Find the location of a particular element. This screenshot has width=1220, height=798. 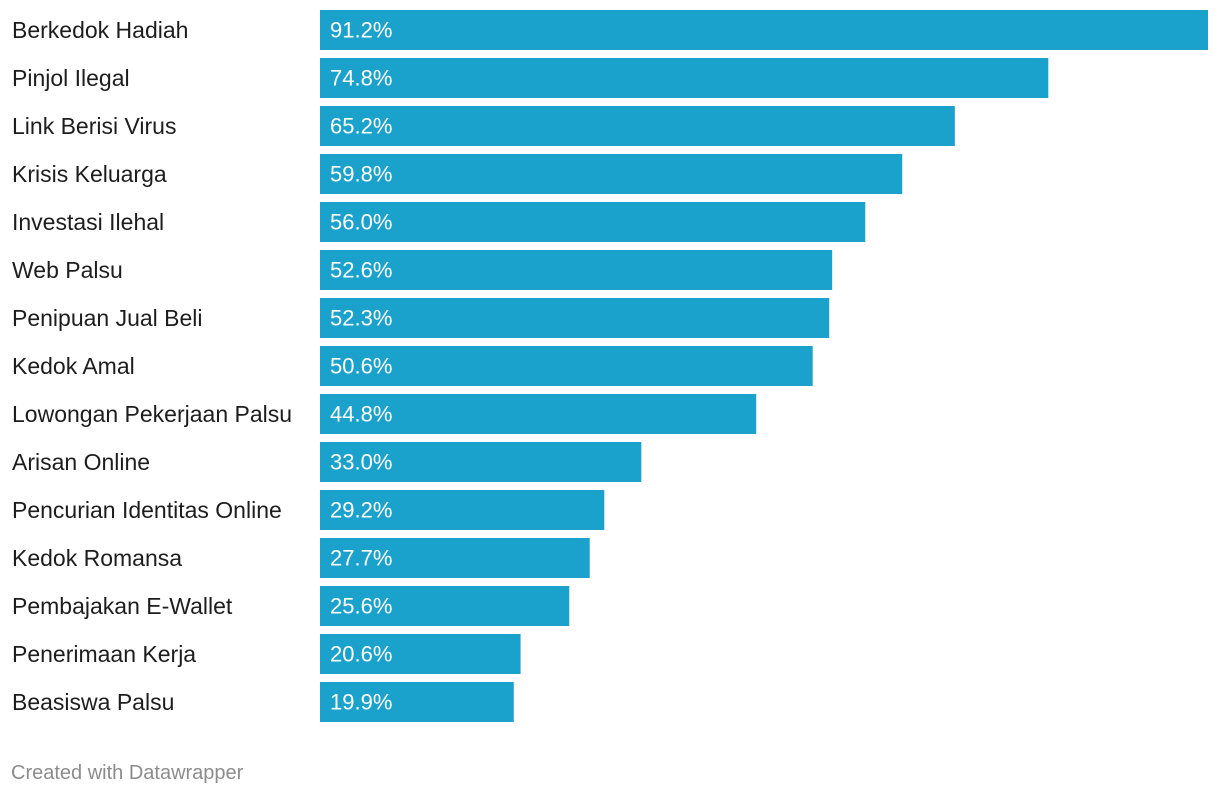

value-label: 56.0% is located at coordinates (361, 222).